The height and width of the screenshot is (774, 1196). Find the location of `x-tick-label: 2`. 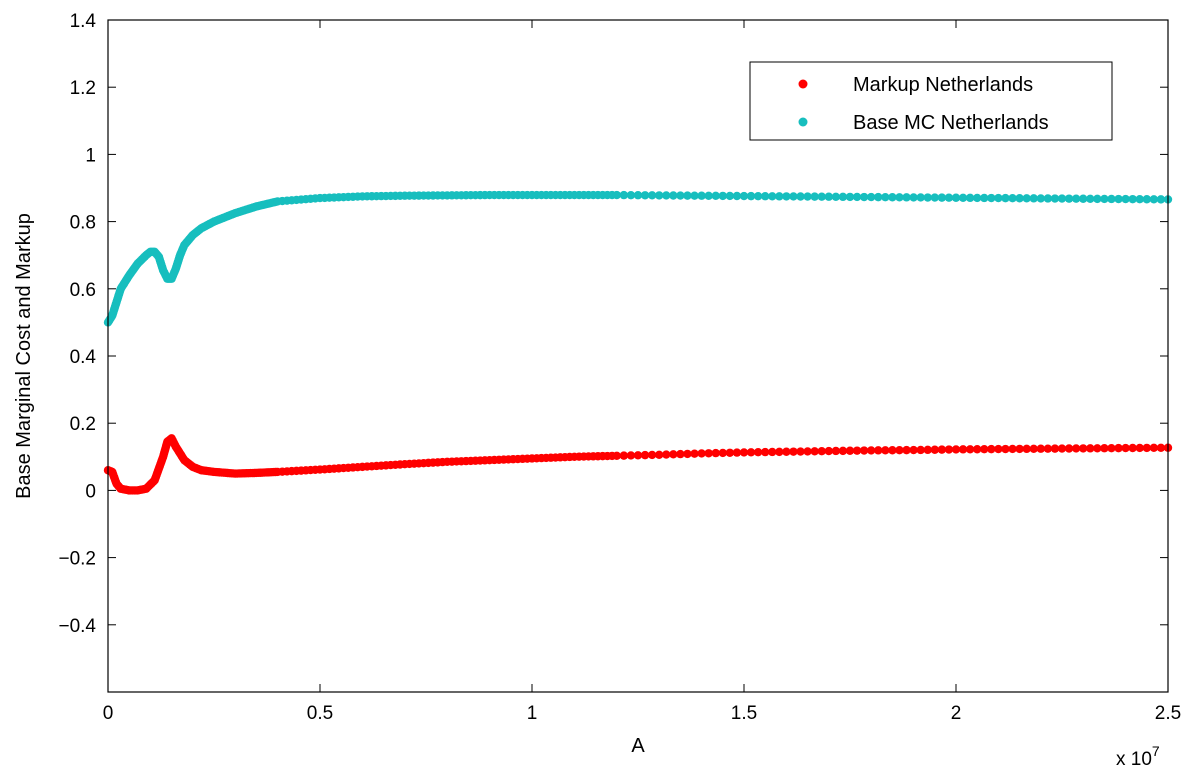

x-tick-label: 2 is located at coordinates (956, 713).